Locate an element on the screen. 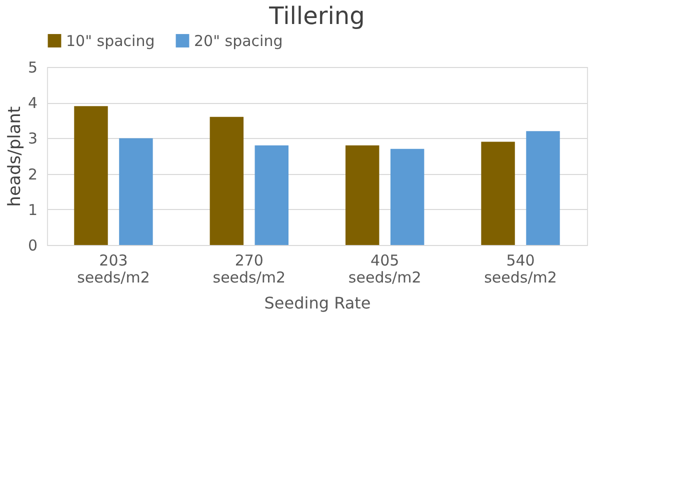 This screenshot has height=486, width=683. x-tick-label: 203 seeds/m2 is located at coordinates (113, 269).